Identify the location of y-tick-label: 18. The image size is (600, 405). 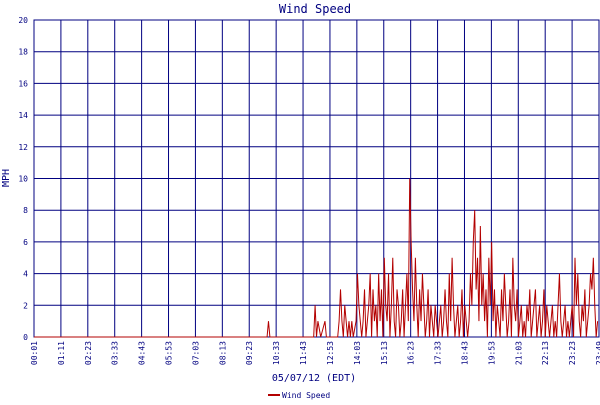
(23, 52).